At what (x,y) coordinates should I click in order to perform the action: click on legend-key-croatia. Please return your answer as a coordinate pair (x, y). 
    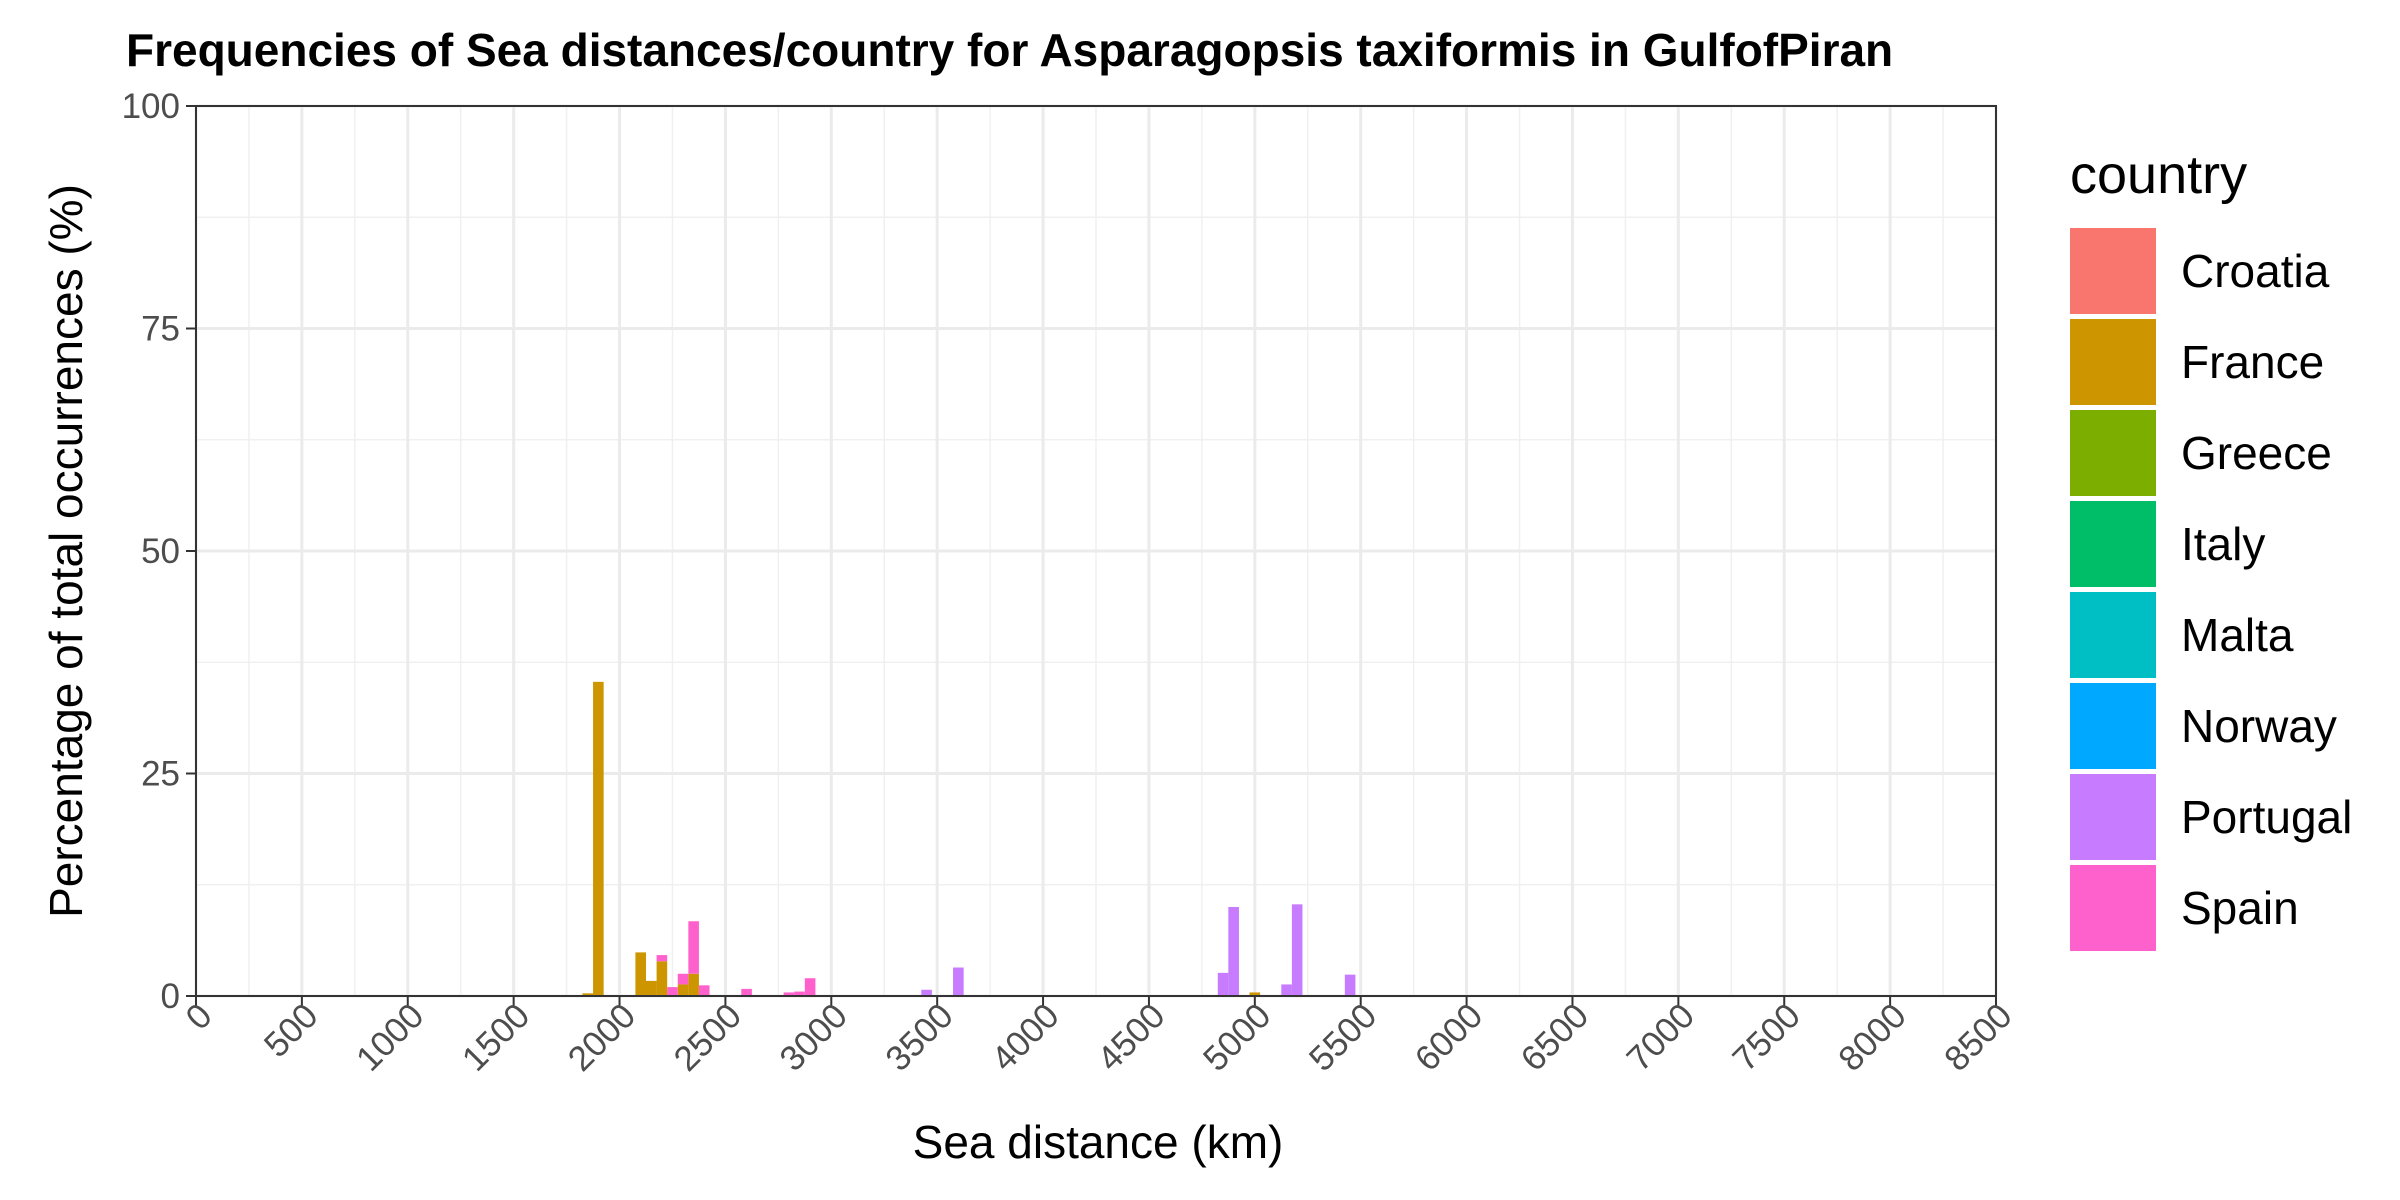
    Looking at the image, I should click on (2113, 271).